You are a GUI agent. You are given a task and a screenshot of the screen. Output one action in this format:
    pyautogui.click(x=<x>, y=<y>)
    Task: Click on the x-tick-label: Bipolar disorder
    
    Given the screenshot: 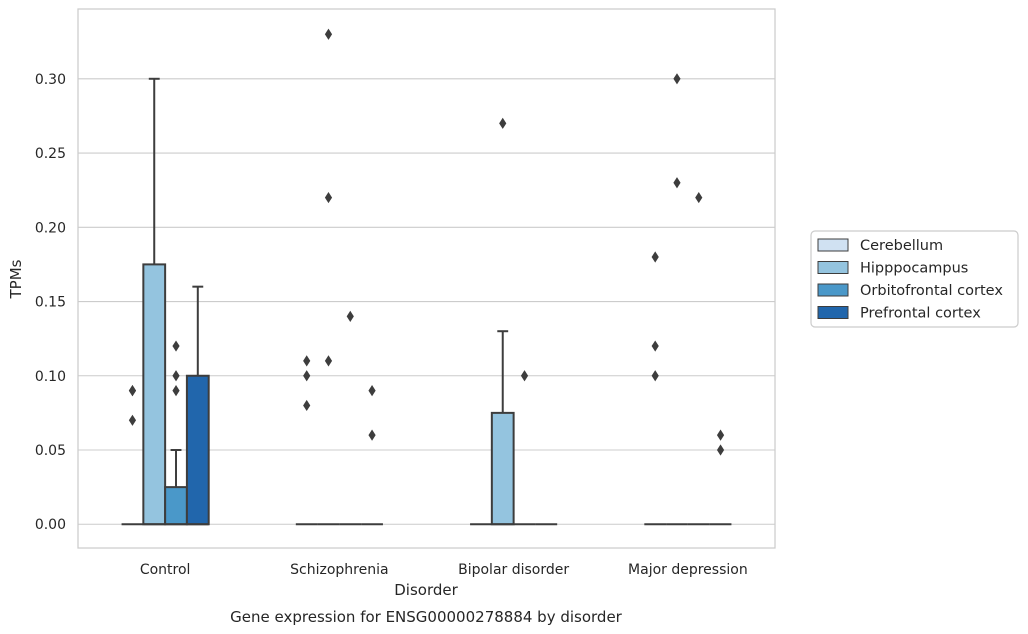 What is the action you would take?
    pyautogui.click(x=513, y=570)
    